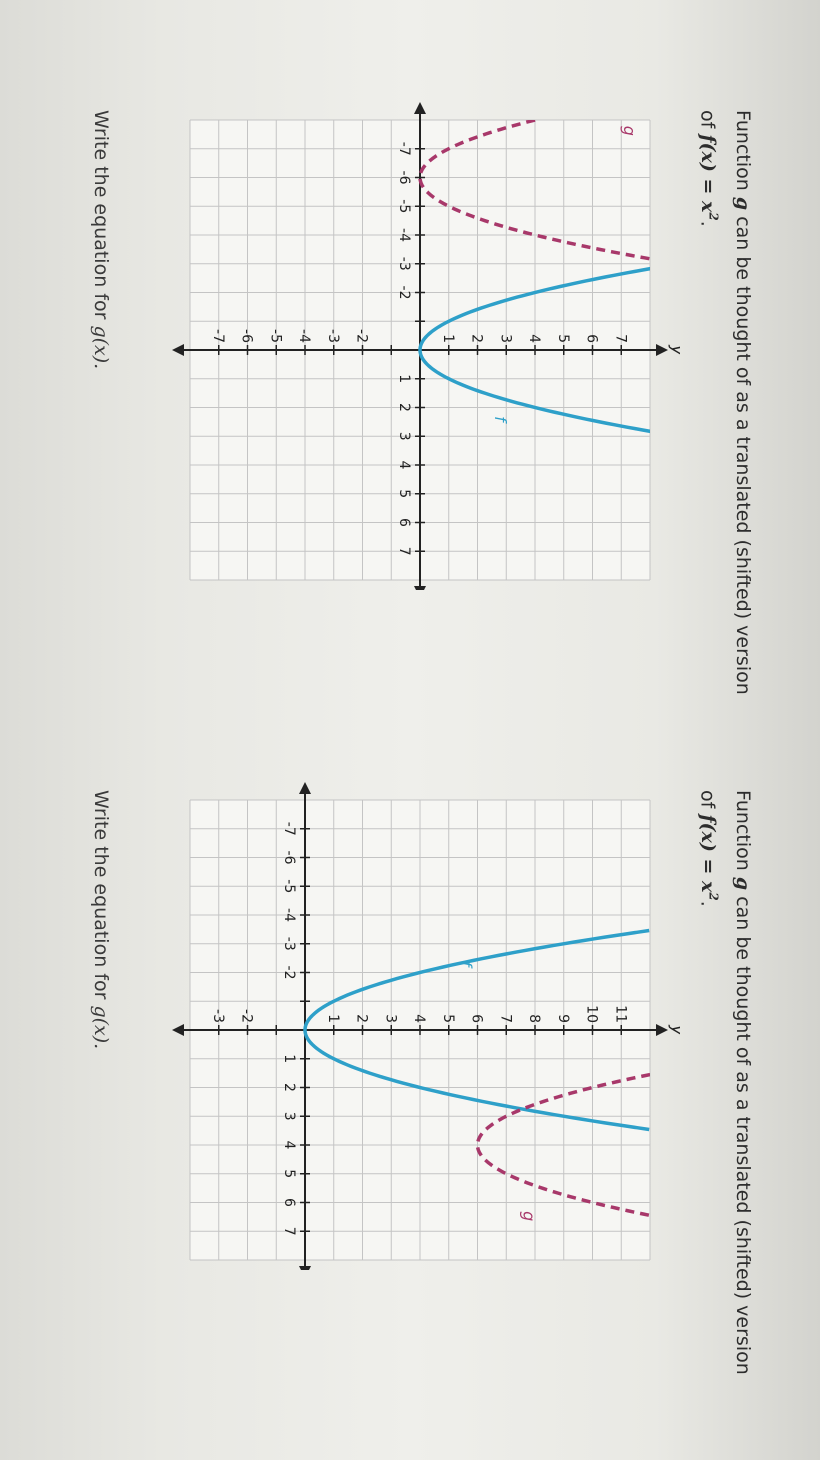 Image resolution: width=820 pixels, height=1460 pixels. I want to click on y-tick-label: 8, so click(534, 1018).